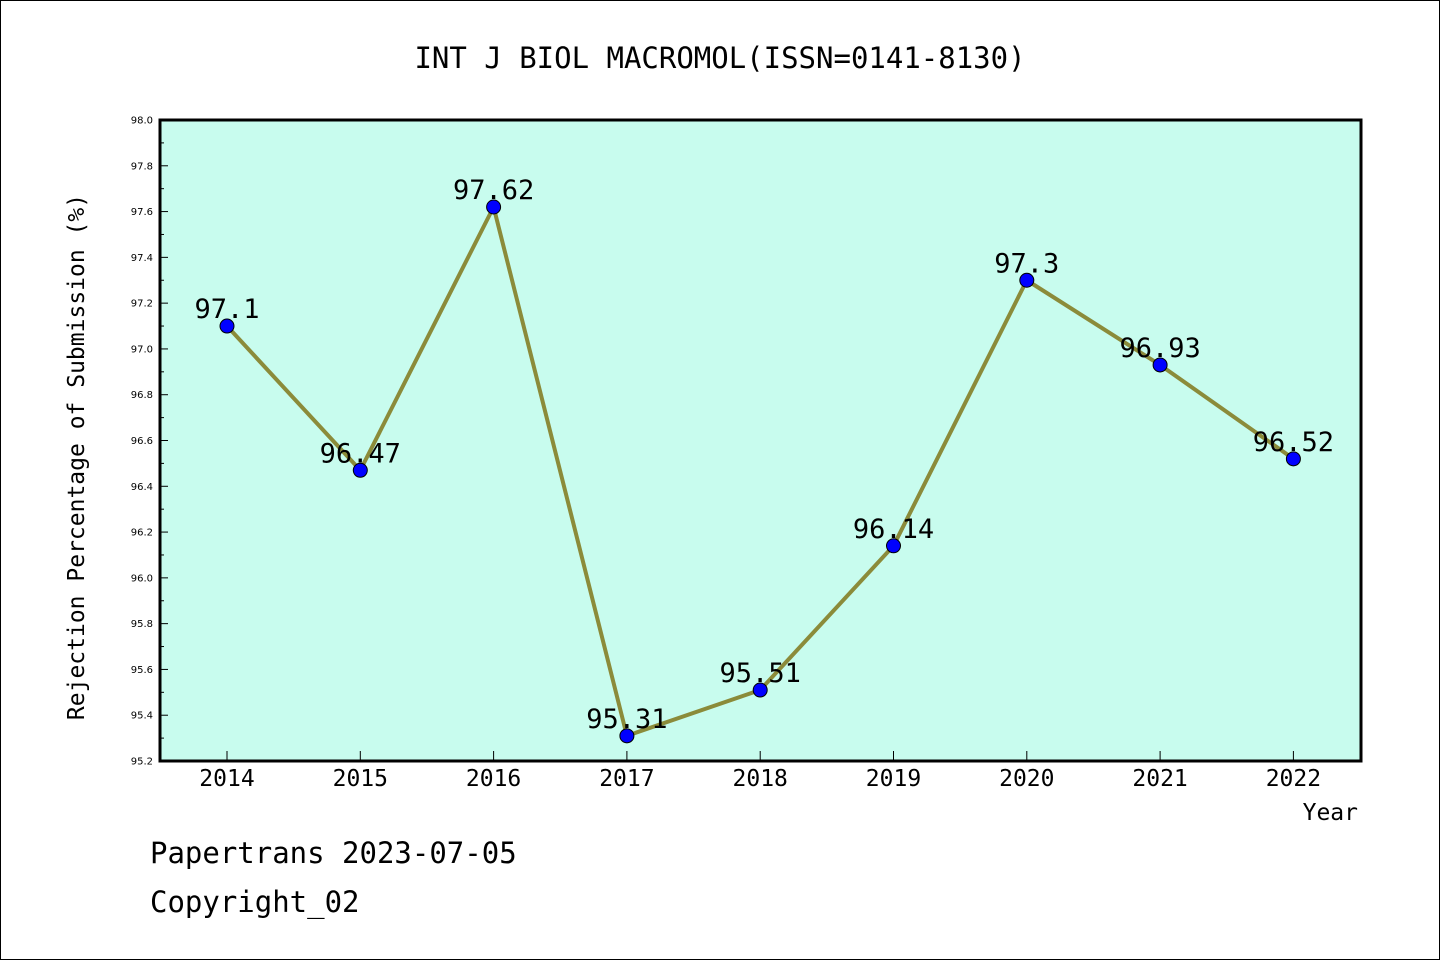  I want to click on y-tick-label: 96.6, so click(142, 441).